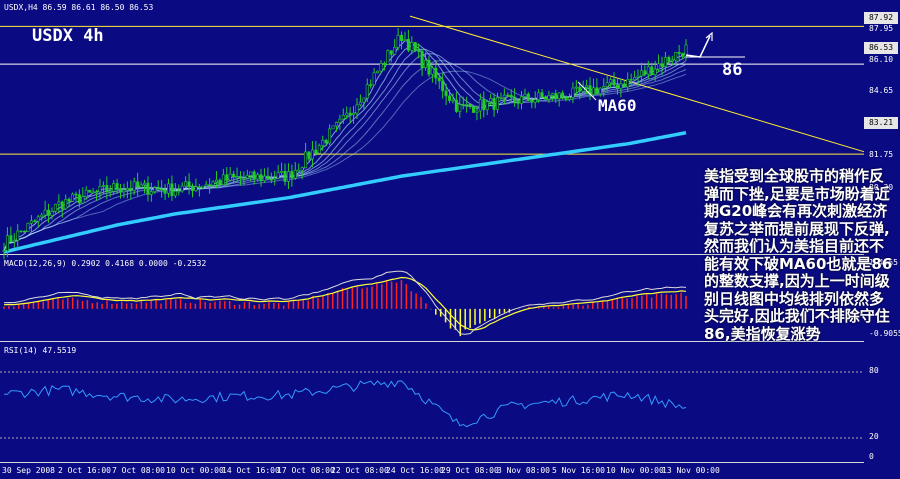  What do you see at coordinates (874, 436) in the screenshot?
I see `rsi-tick-label: 20` at bounding box center [874, 436].